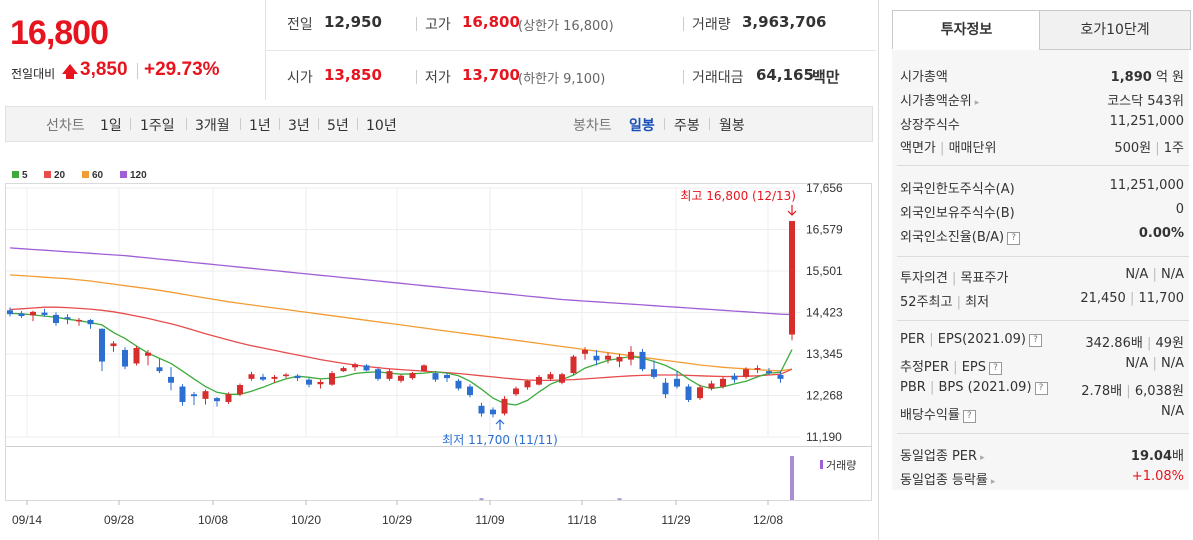 Image resolution: width=1193 pixels, height=540 pixels. I want to click on x-tick-label: 12/08, so click(768, 520).